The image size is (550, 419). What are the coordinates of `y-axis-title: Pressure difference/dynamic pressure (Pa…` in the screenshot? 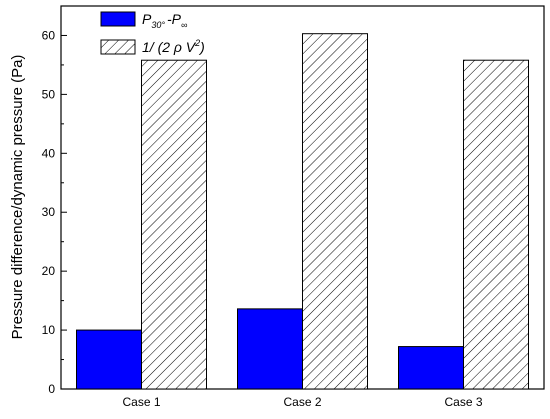 It's located at (17, 197).